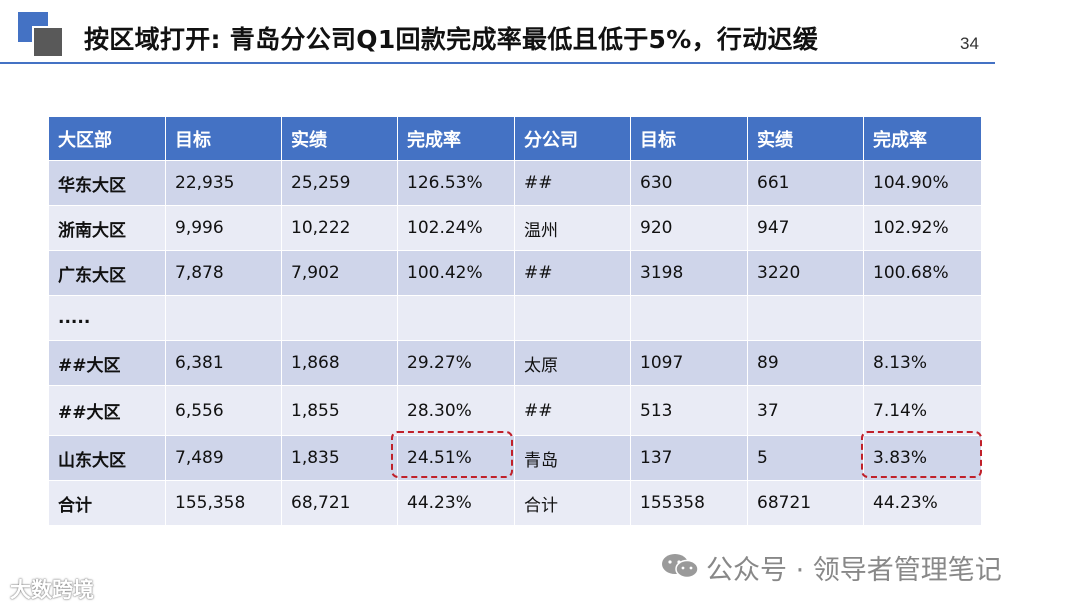  I want to click on table-cell: 155358, so click(689, 503).